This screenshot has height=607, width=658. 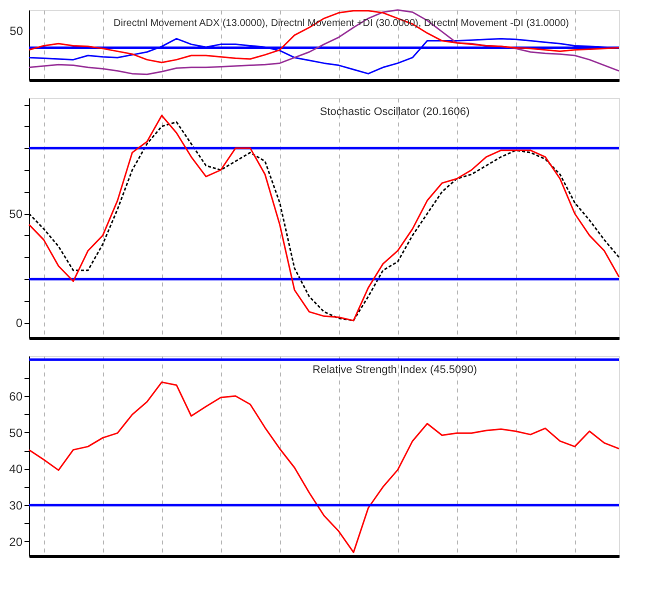 I want to click on y-tick-label: 30, so click(x=16, y=505).